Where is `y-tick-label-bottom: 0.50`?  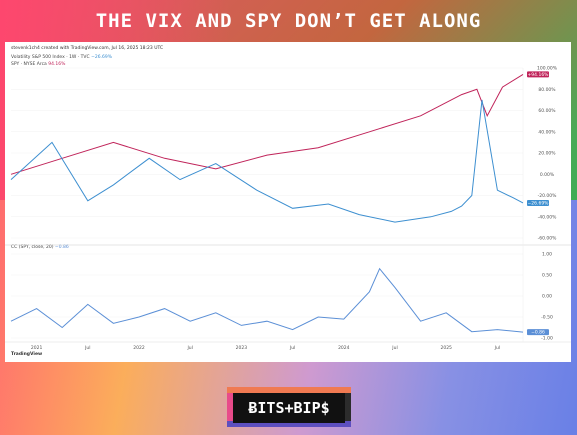
y-tick-label-bottom: 0.50 is located at coordinates (547, 276).